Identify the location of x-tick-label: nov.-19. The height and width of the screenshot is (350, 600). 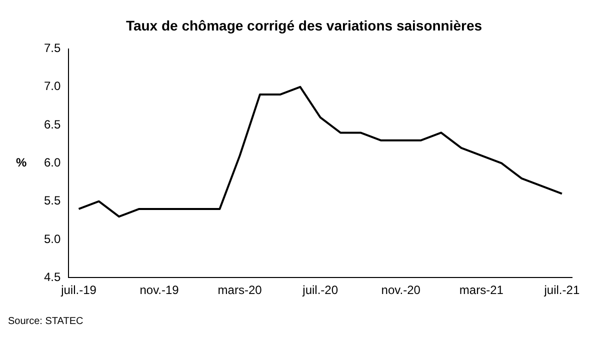
(160, 290).